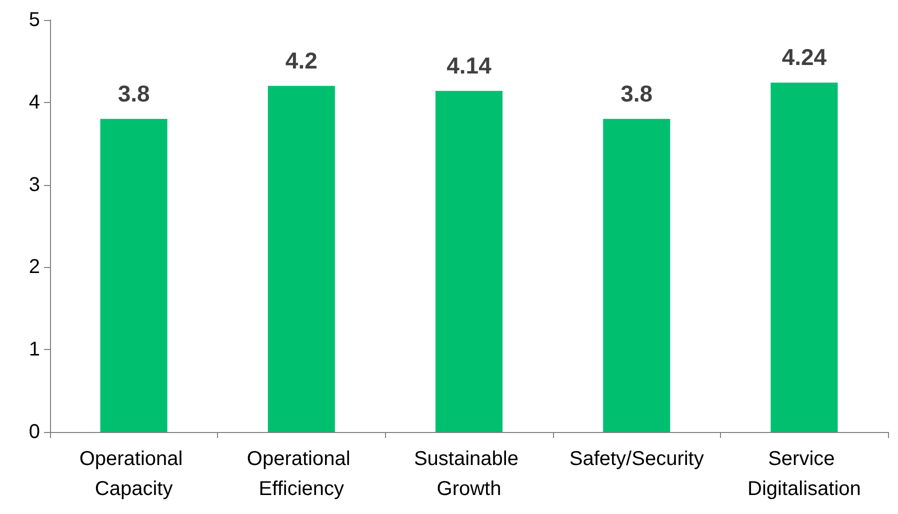  Describe the element at coordinates (301, 474) in the screenshot. I see `x-tick-label: Operational Efficiency` at that location.